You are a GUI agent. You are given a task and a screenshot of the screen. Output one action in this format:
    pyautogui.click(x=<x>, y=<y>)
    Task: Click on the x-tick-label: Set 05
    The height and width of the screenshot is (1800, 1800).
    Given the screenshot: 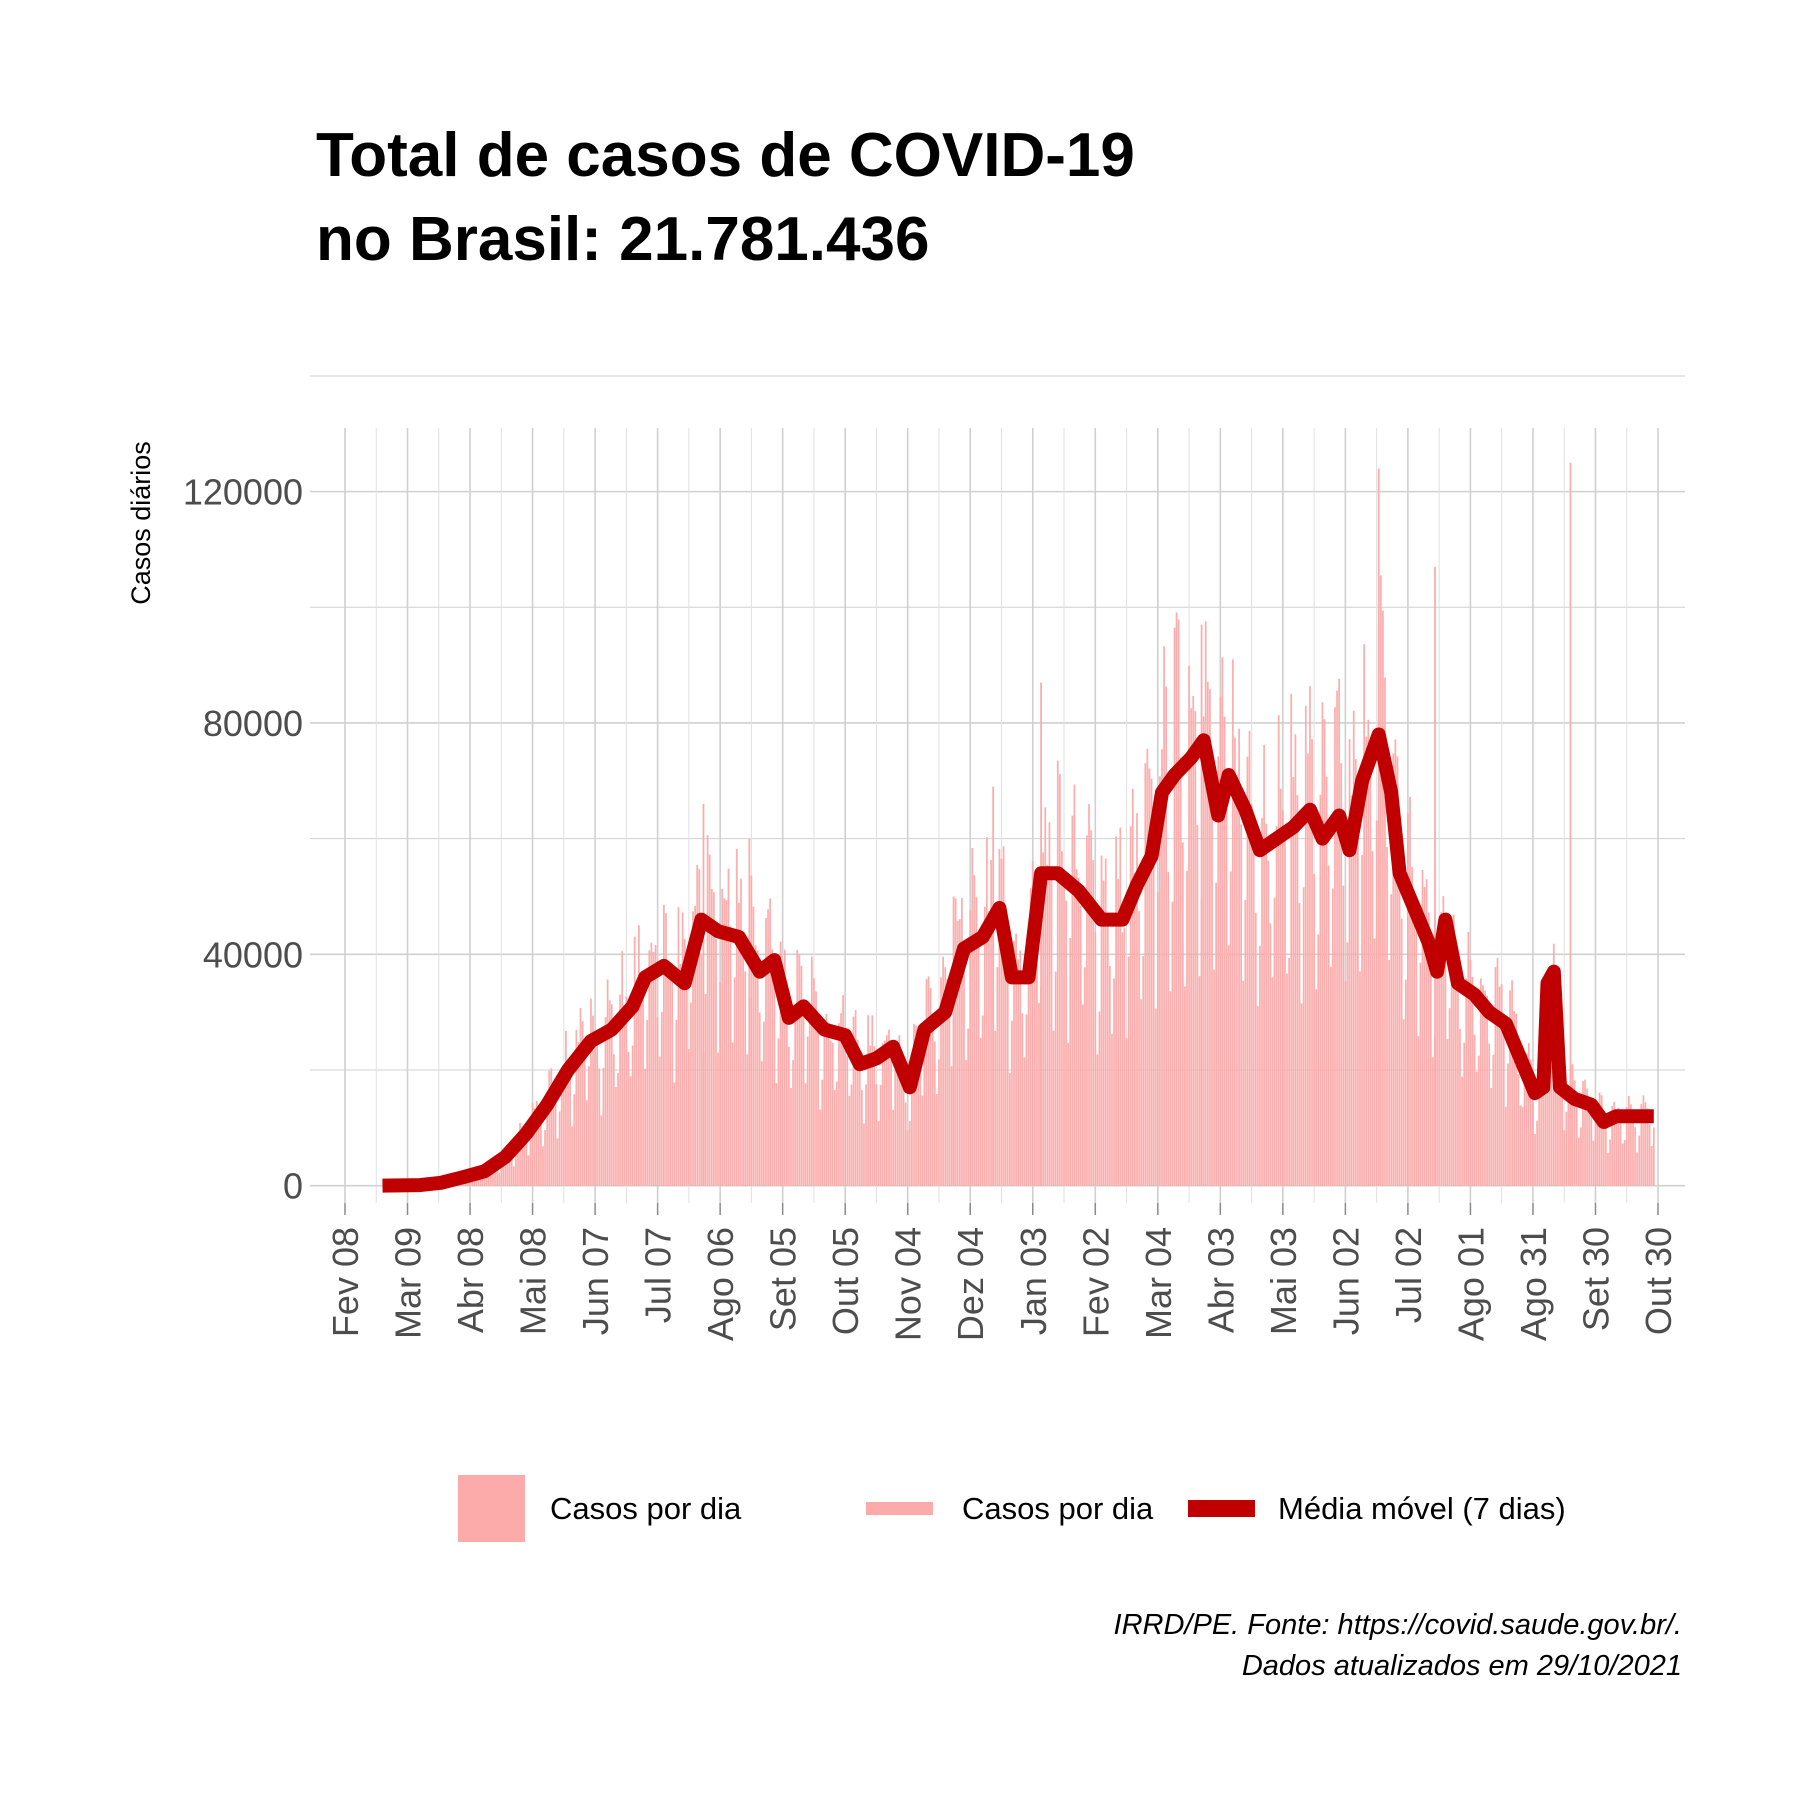 What is the action you would take?
    pyautogui.click(x=783, y=1279)
    